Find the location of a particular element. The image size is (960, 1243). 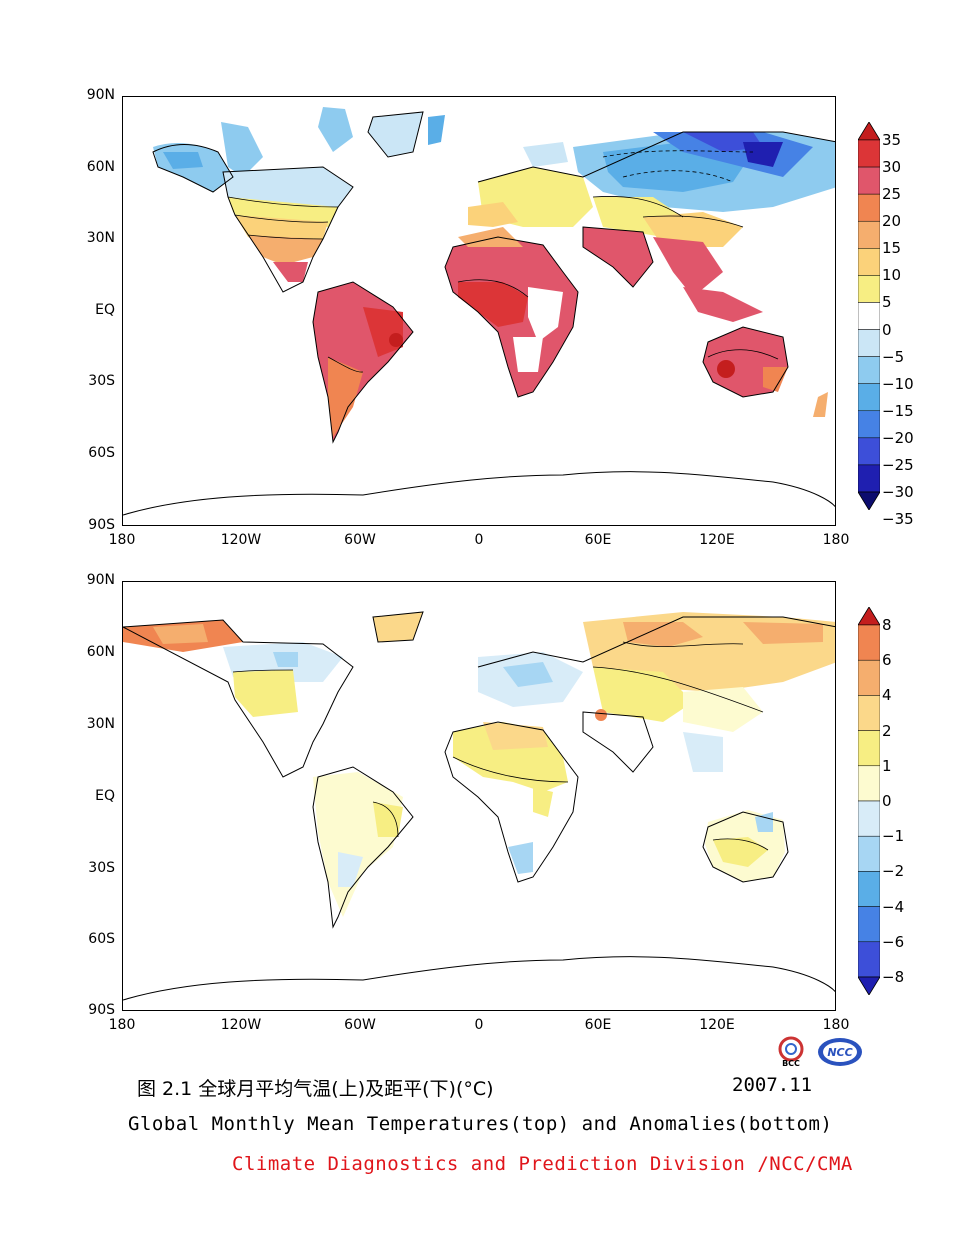

colorbar-tick-label: 35 is located at coordinates (892, 140).